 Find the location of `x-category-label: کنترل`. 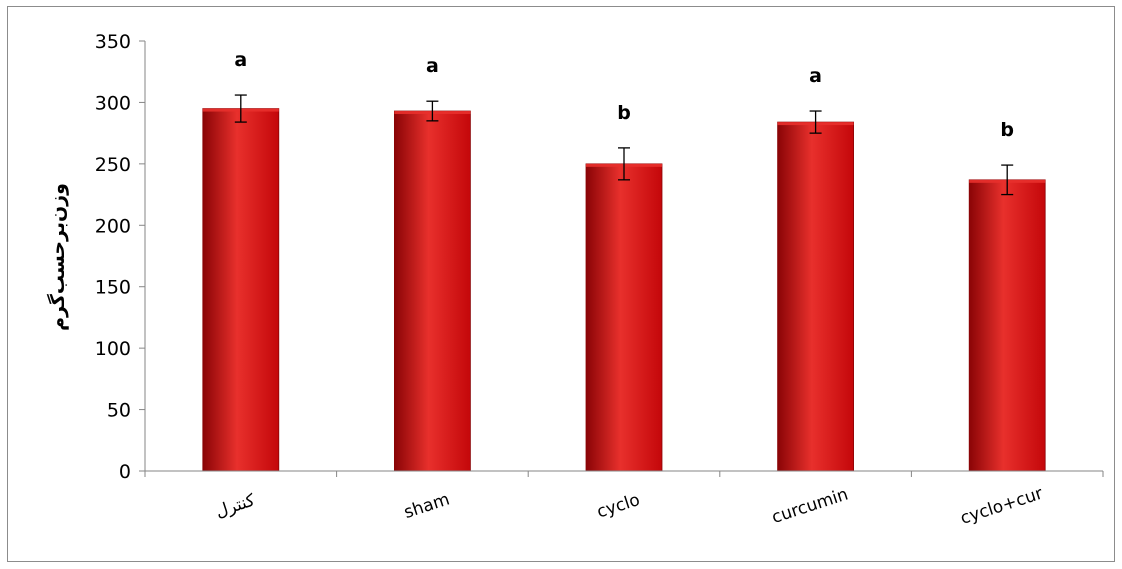

x-category-label: کنترل is located at coordinates (235, 506).